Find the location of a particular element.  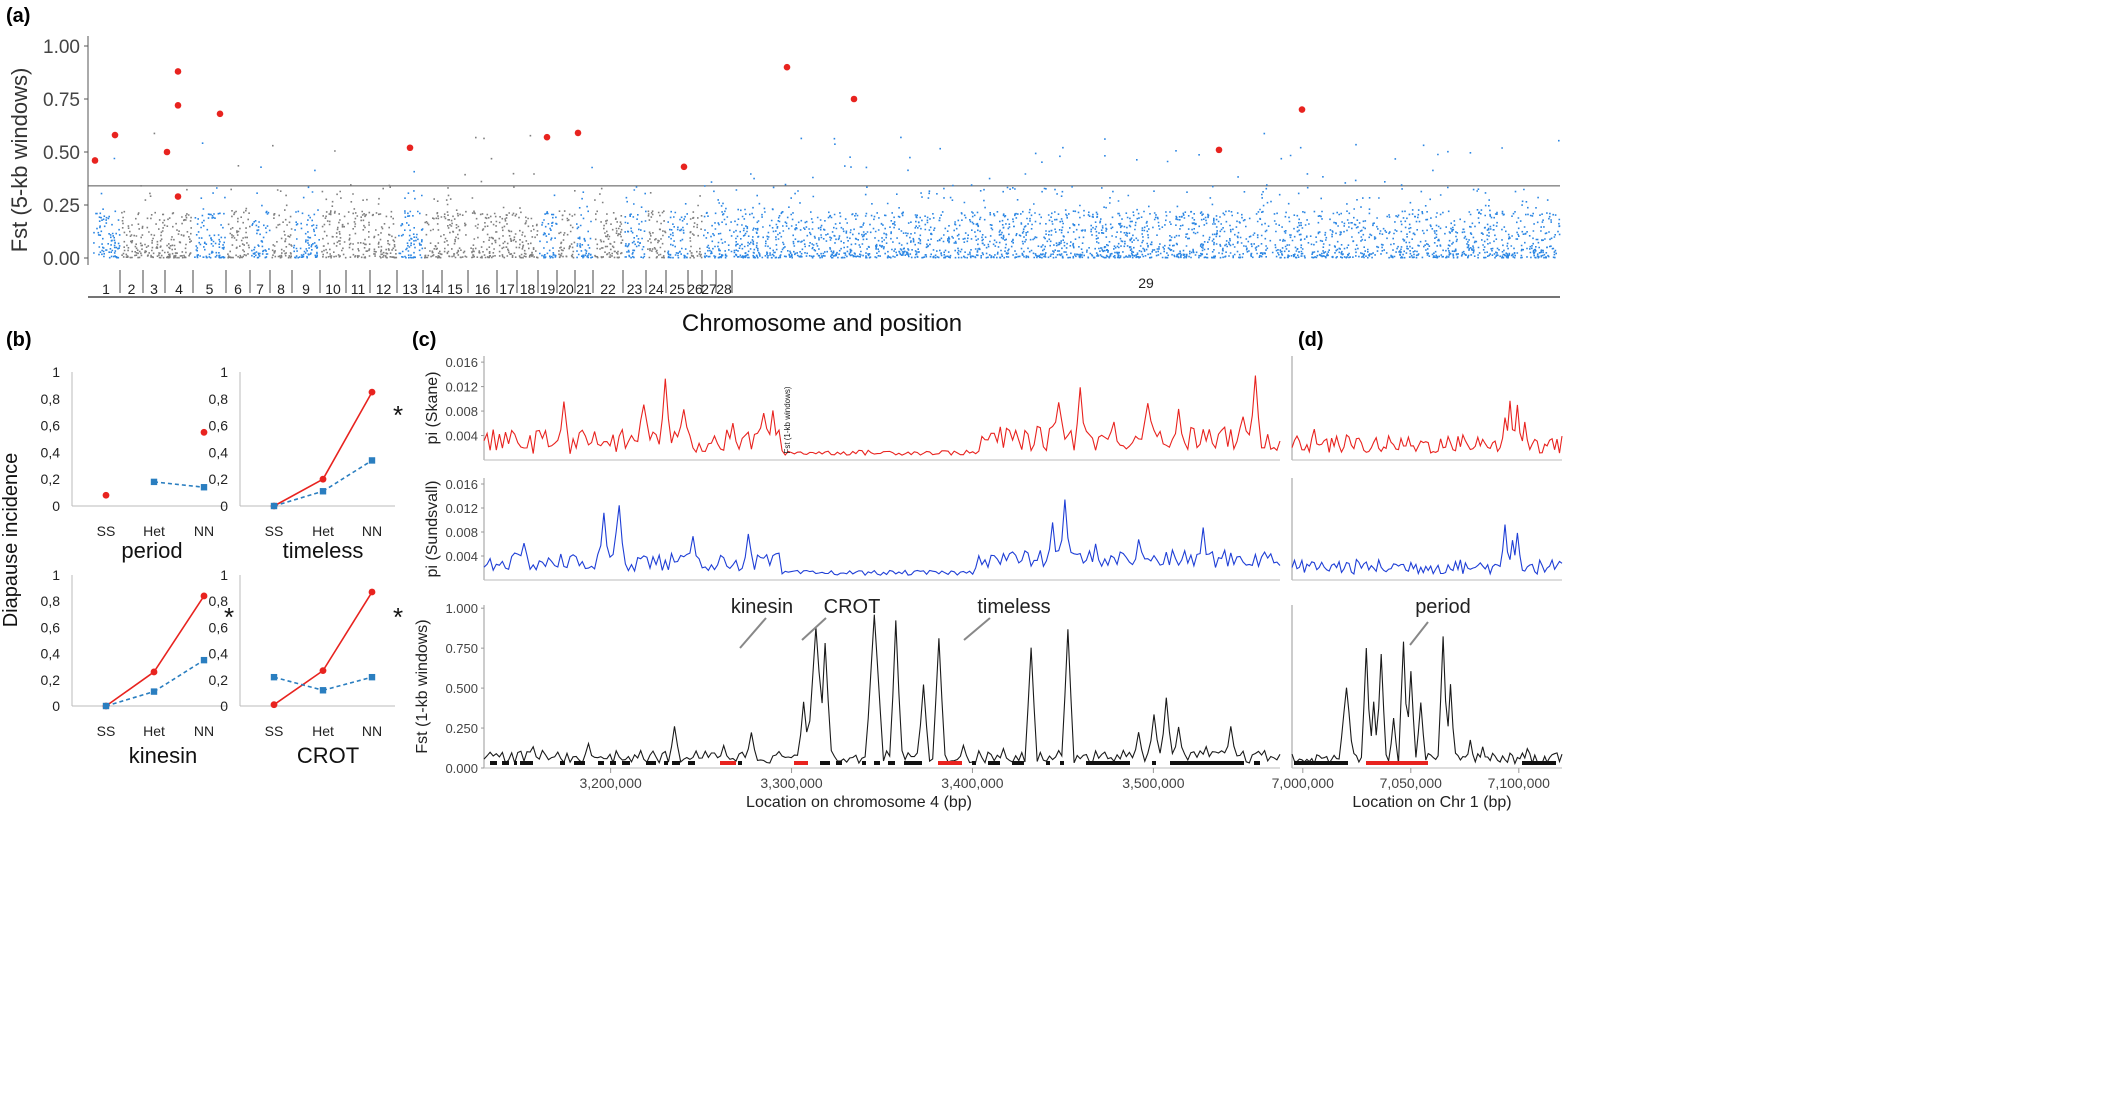

panel-d-label: (d) is located at coordinates (1311, 340).